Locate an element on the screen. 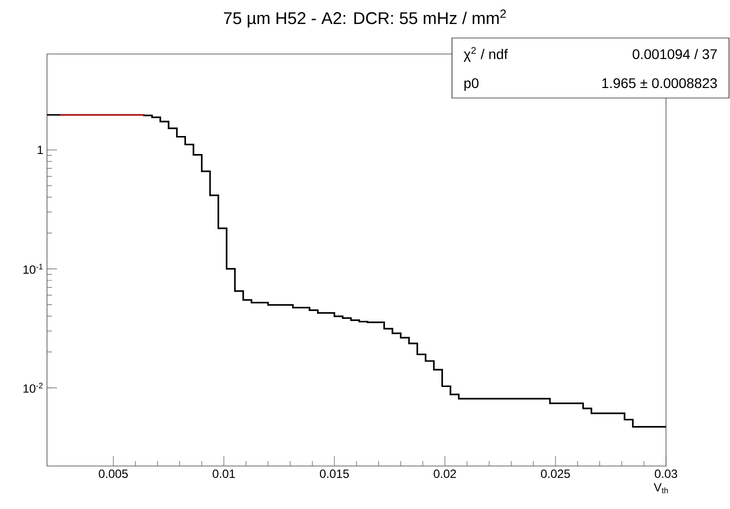 The image size is (730, 509). y-tick-label: 10$^{-1}$ is located at coordinates (33, 269).